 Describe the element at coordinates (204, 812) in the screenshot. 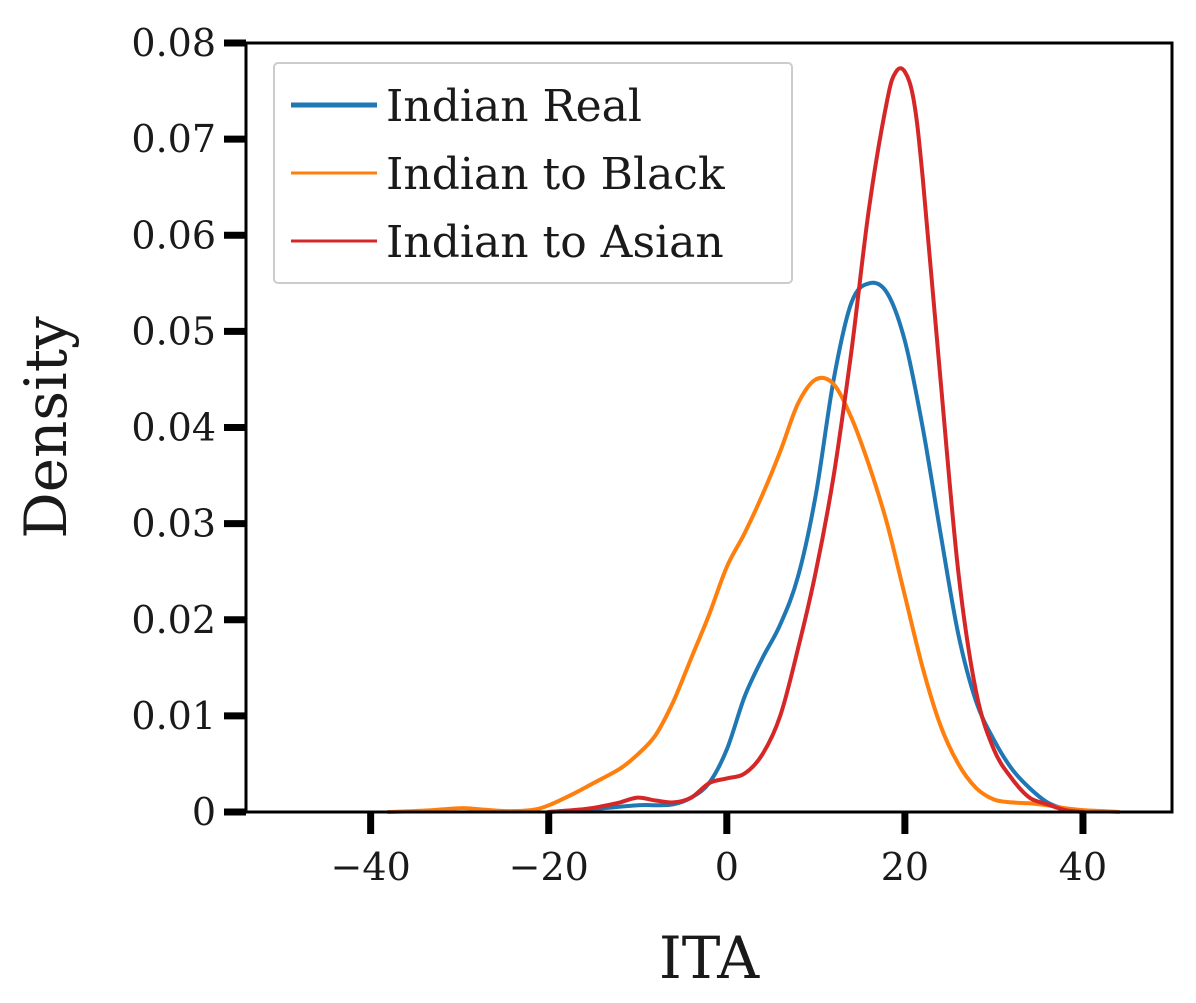

I see `y-tick-label: 0` at that location.